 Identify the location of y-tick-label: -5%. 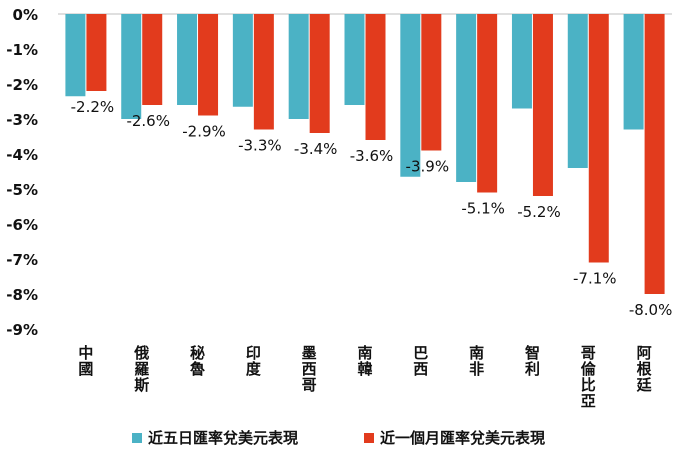
(22, 190).